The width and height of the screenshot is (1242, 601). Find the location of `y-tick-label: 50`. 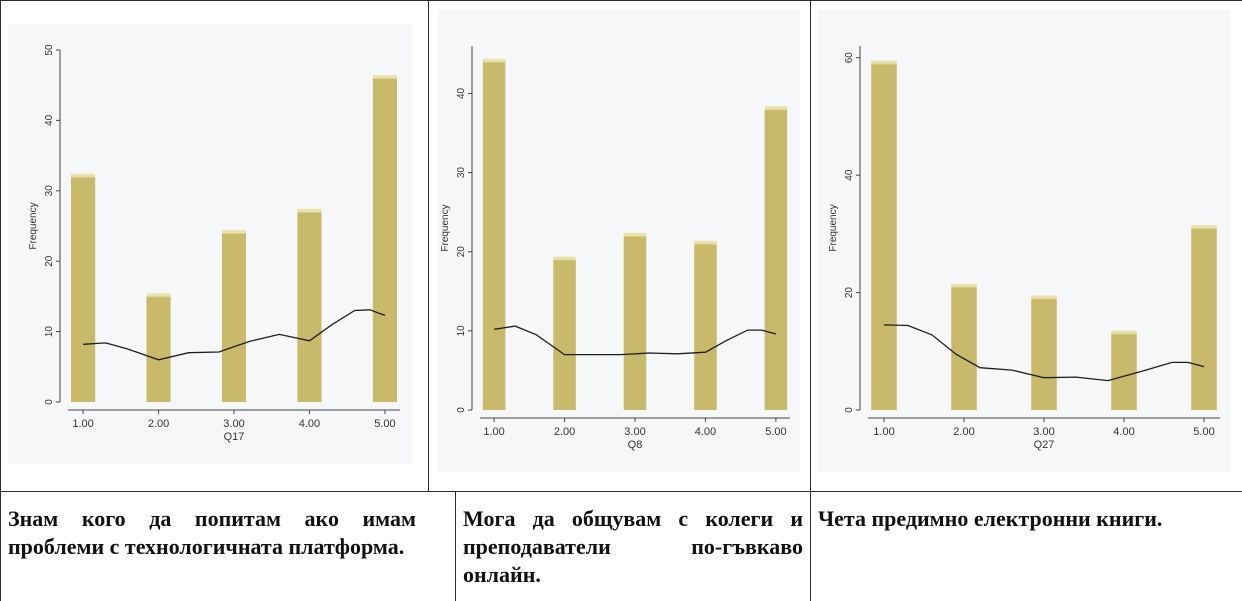

y-tick-label: 50 is located at coordinates (49, 50).